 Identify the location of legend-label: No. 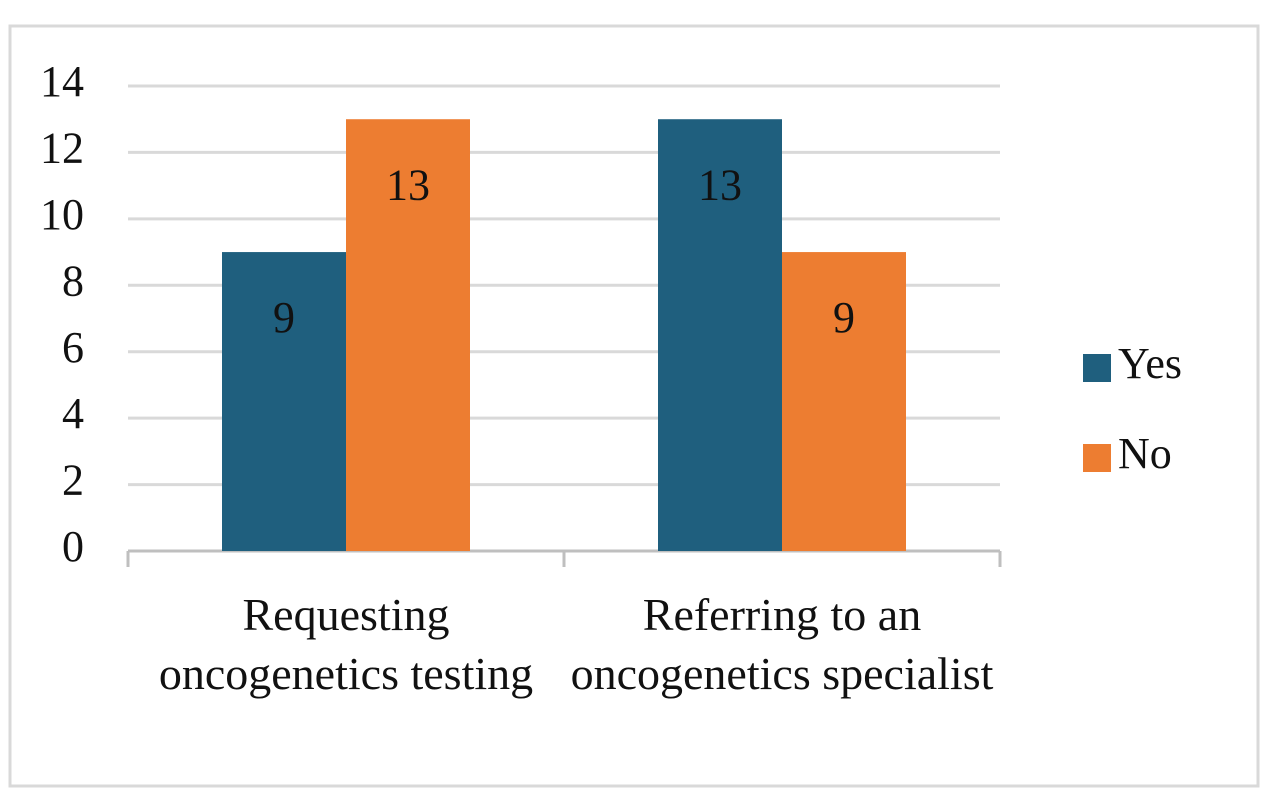
(1145, 453).